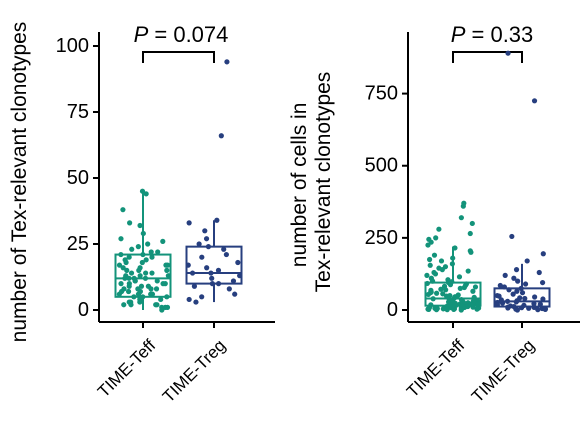 This screenshot has width=584, height=434. I want to click on y-tick-label: 0, so click(392, 310).